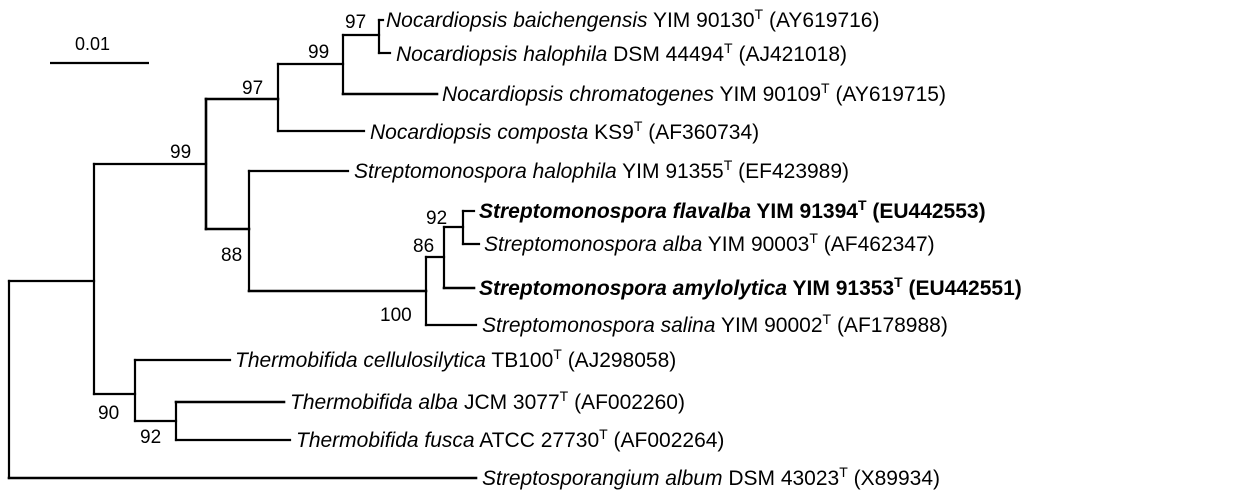 This screenshot has height=497, width=1243. I want to click on bootstrap-value: 88, so click(231, 255).